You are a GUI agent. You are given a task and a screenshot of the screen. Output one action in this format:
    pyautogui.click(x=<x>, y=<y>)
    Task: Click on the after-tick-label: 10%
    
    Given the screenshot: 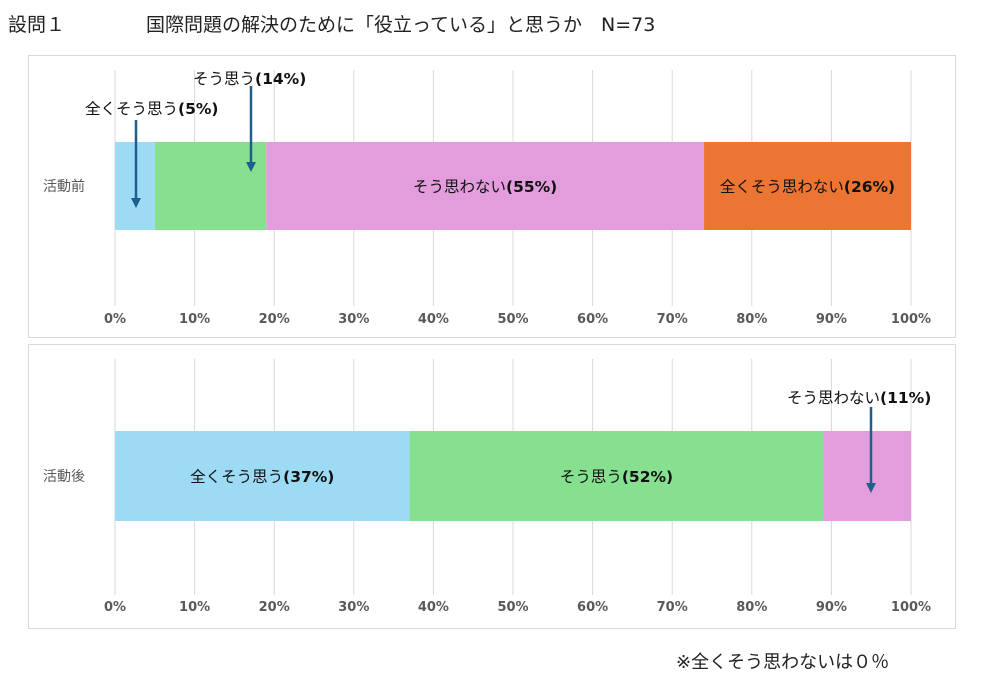 What is the action you would take?
    pyautogui.click(x=194, y=607)
    